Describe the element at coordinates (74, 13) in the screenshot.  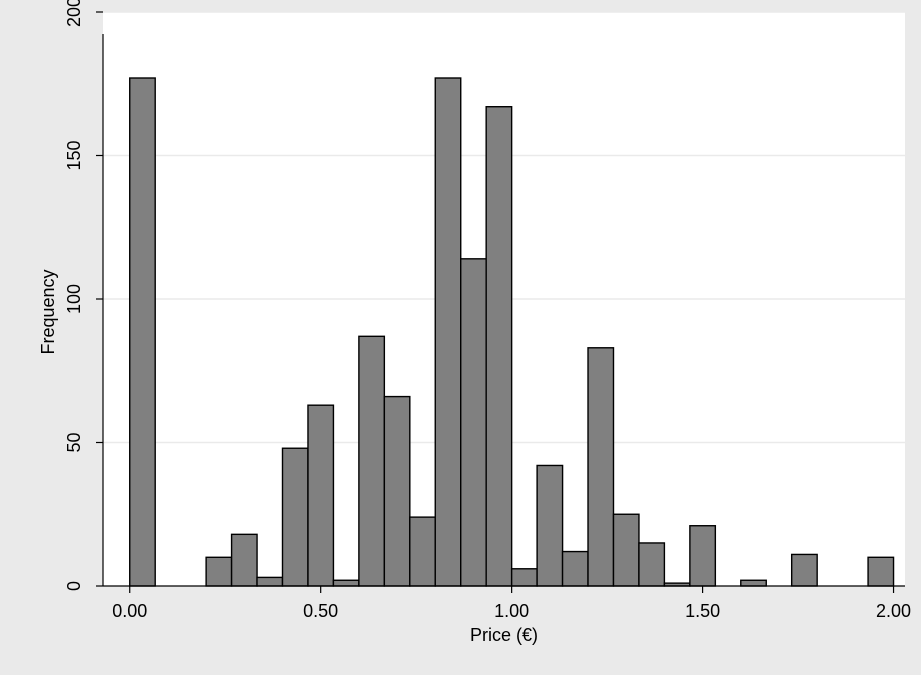
I see `y-tick-label: 200` at that location.